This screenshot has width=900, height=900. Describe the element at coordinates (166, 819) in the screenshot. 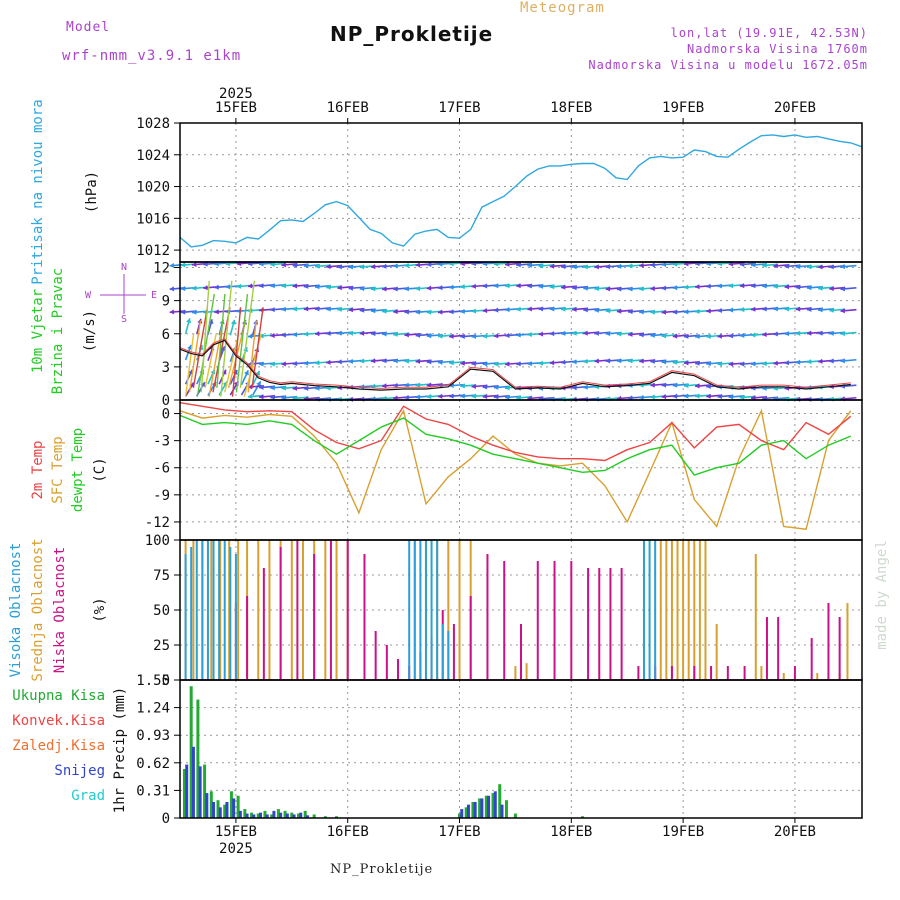

I see `y-tick-label: 0` at that location.